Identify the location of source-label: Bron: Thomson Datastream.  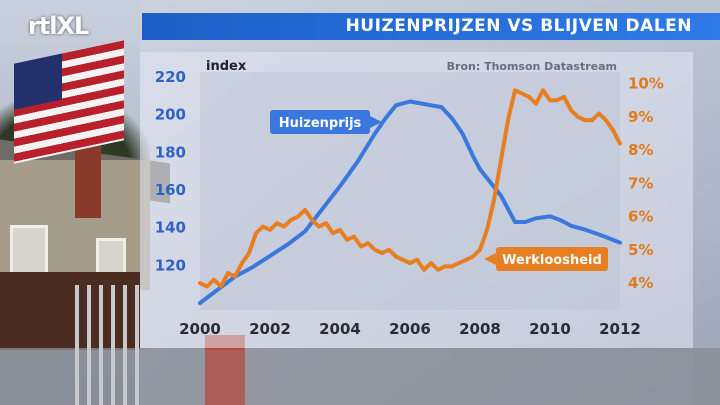
(532, 66).